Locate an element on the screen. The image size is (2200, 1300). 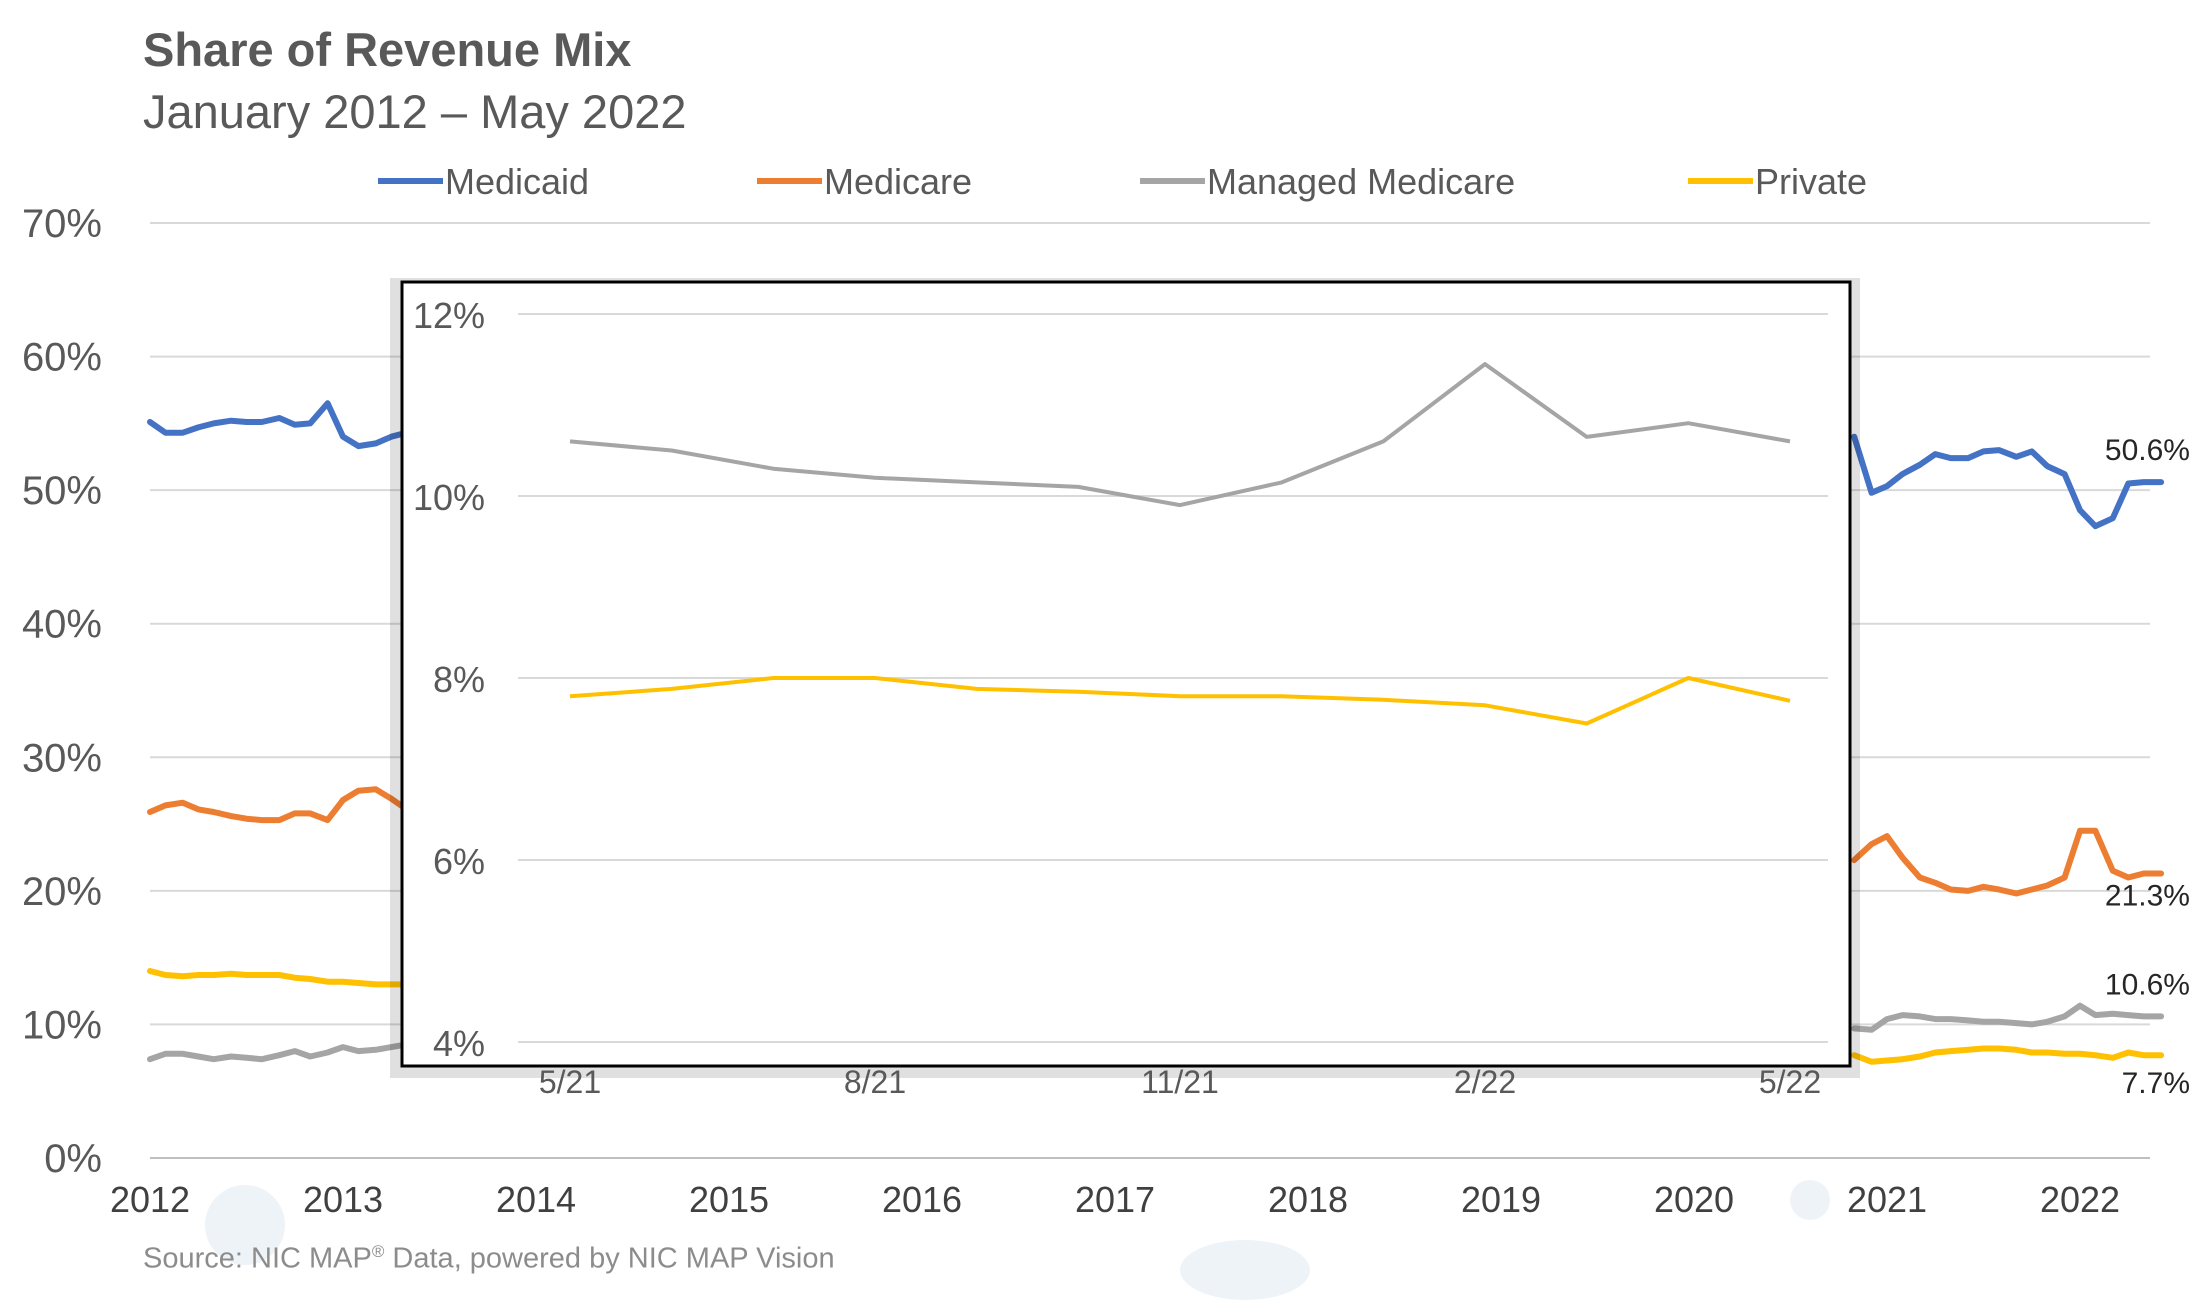
end-label-medicare: 21.3% is located at coordinates (2147, 895).